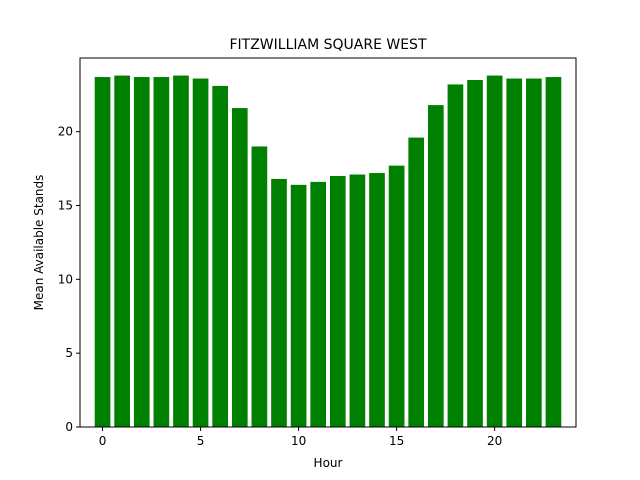 Image resolution: width=640 pixels, height=480 pixels. What do you see at coordinates (328, 463) in the screenshot?
I see `x-axis-label: Hour` at bounding box center [328, 463].